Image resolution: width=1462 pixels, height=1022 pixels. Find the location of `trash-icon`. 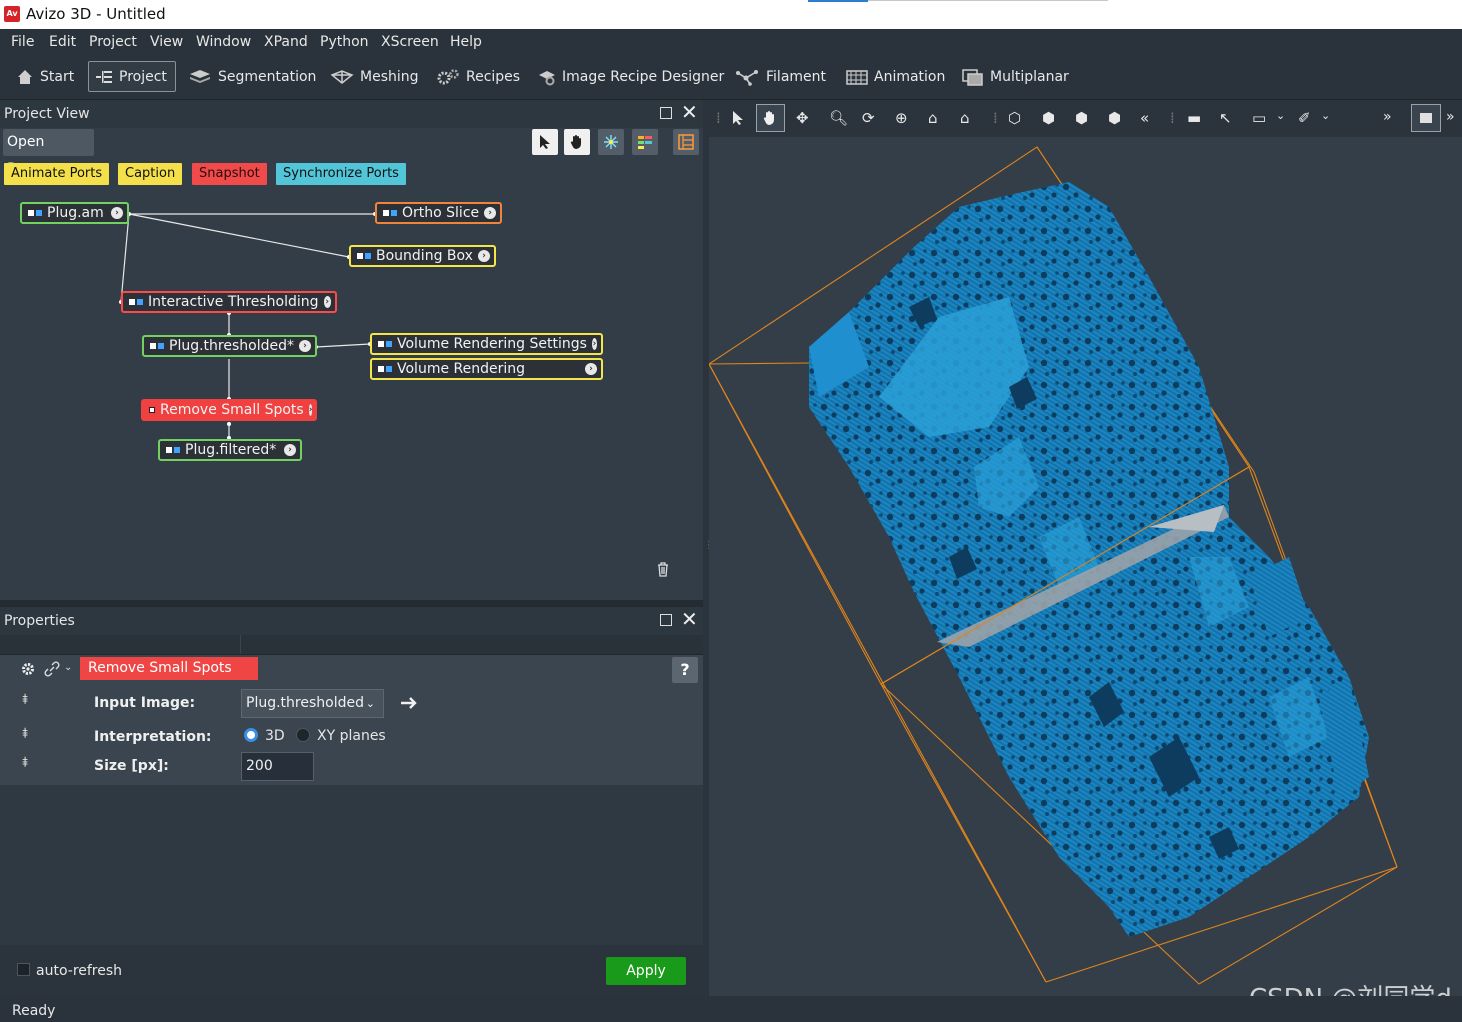

trash-icon is located at coordinates (663, 569).